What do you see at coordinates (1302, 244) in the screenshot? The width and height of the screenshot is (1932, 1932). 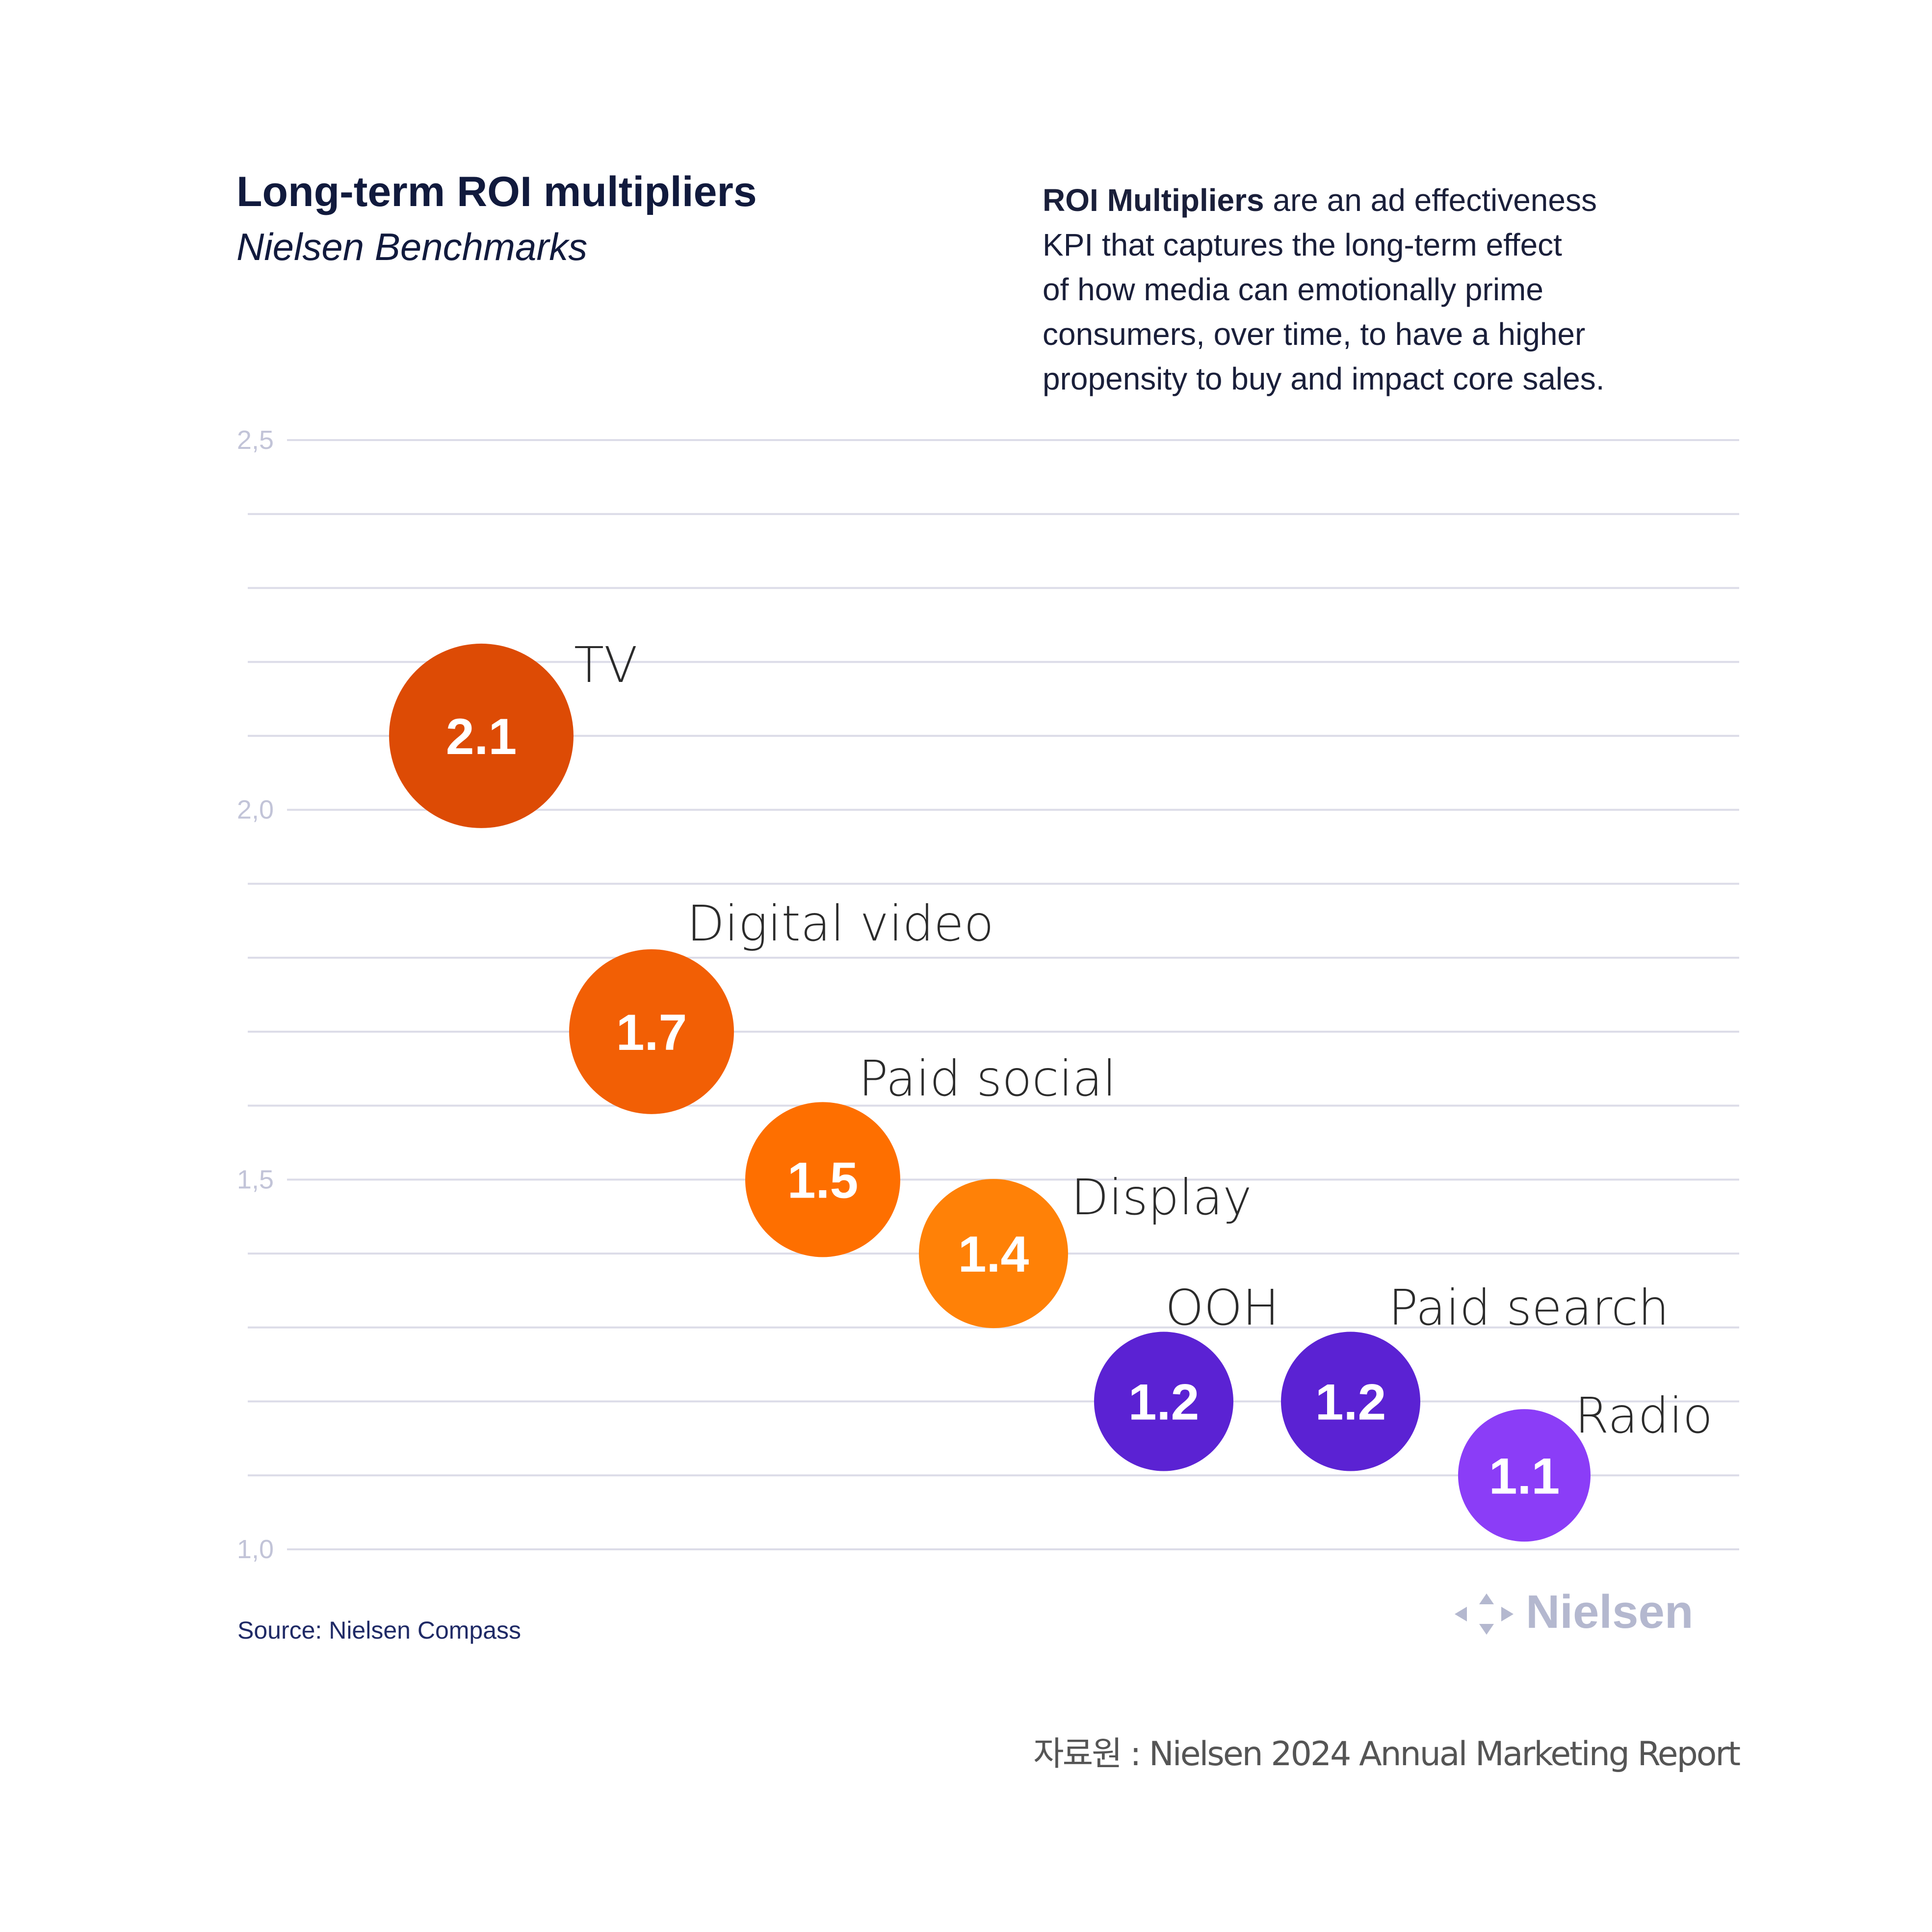 I see `description-line-2: KPI that captures the long-term effect` at bounding box center [1302, 244].